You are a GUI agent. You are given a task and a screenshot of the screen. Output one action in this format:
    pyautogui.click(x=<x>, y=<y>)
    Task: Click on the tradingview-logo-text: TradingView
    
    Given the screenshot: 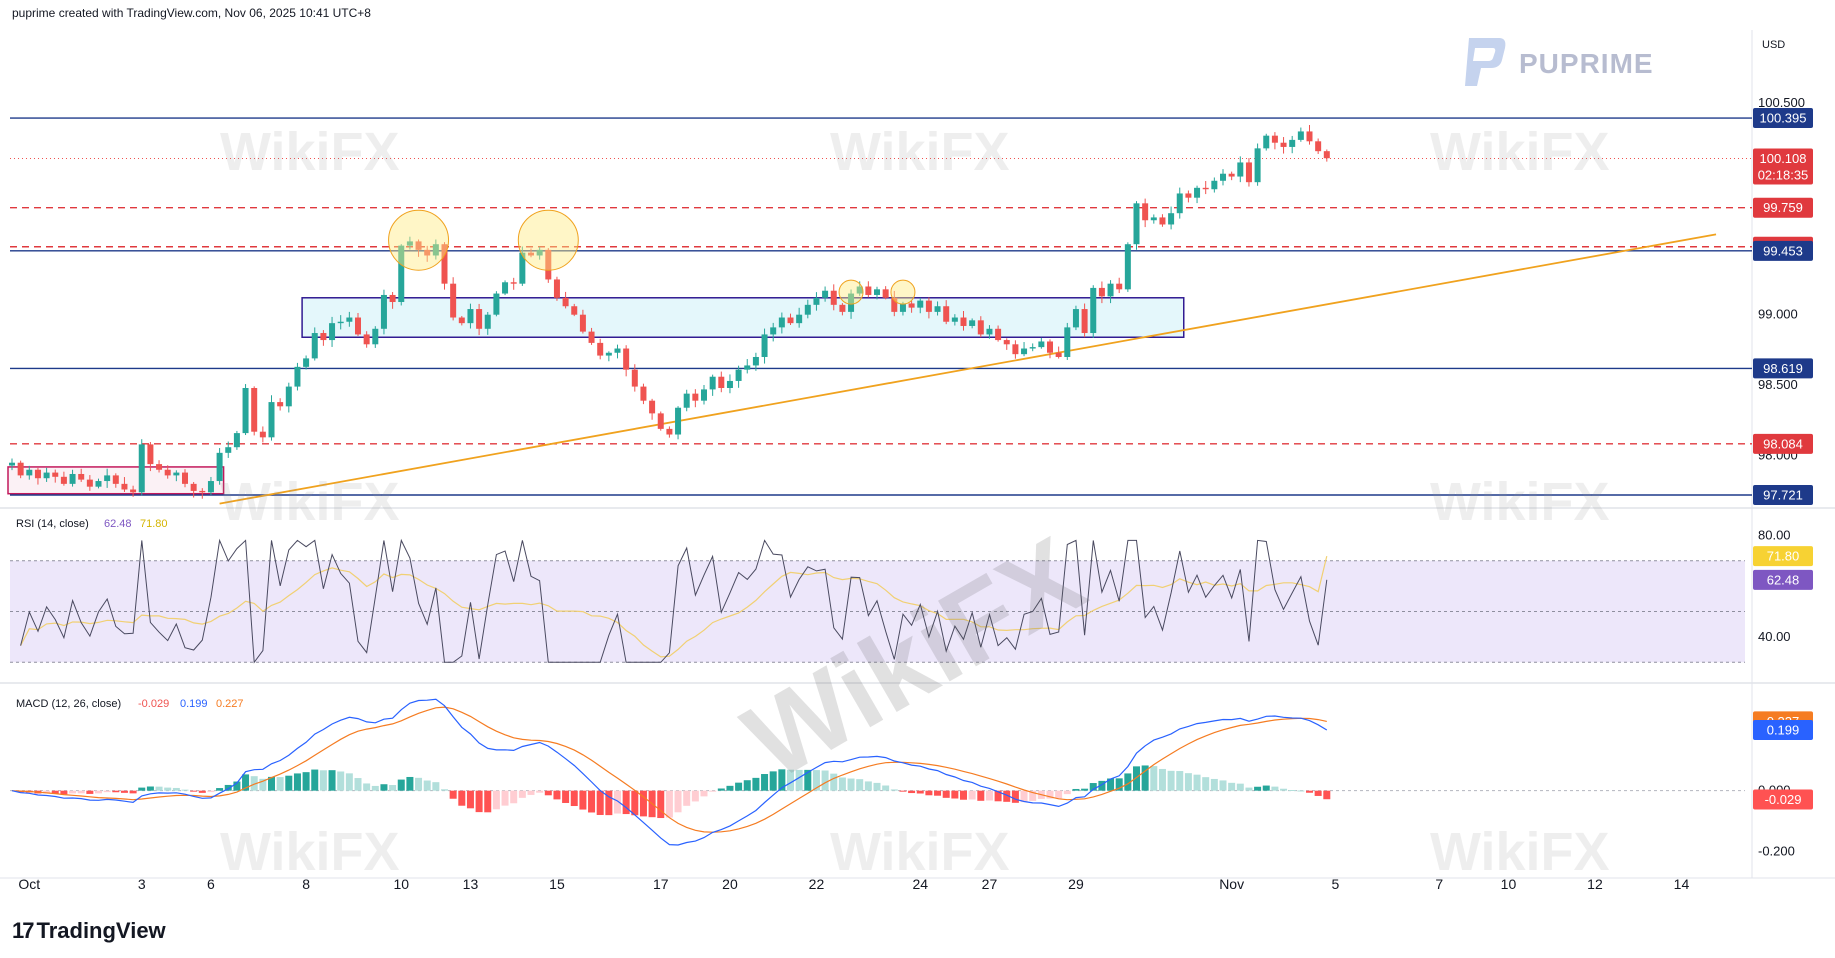 What is the action you would take?
    pyautogui.click(x=101, y=930)
    